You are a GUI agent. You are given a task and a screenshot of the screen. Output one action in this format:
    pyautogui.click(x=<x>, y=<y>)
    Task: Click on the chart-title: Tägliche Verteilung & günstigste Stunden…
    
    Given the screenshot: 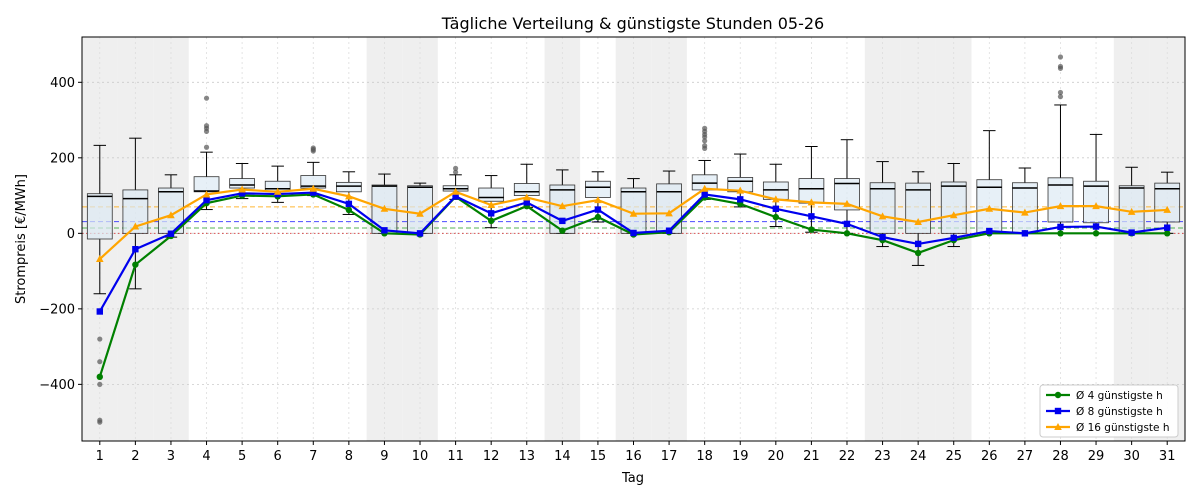 What is the action you would take?
    pyautogui.click(x=632, y=23)
    